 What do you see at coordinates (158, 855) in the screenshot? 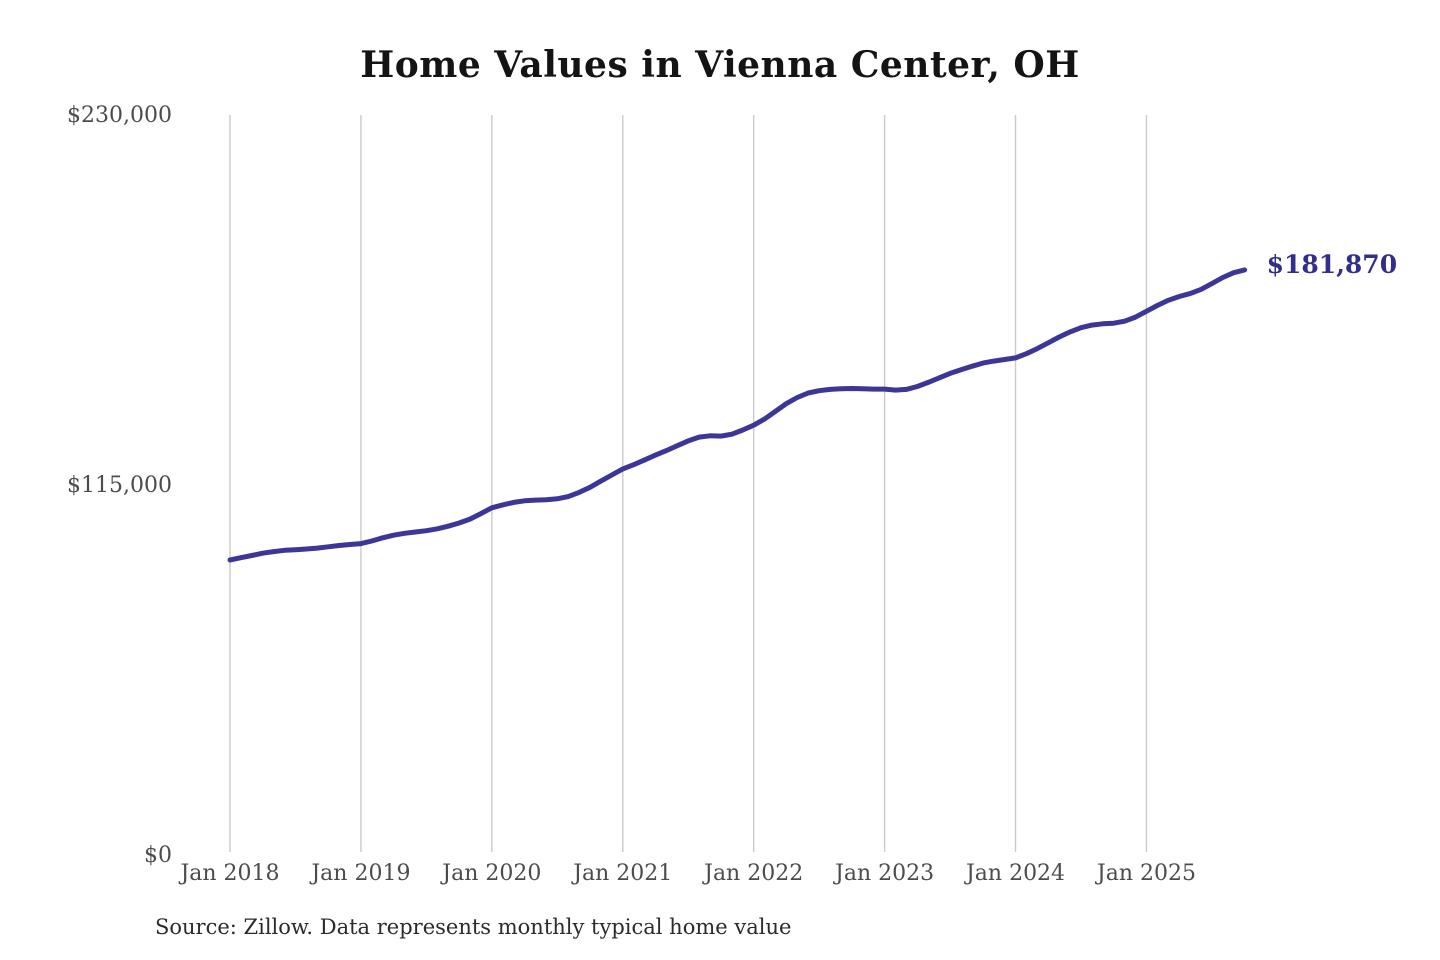
I see `y-axis-tick-label: $0` at bounding box center [158, 855].